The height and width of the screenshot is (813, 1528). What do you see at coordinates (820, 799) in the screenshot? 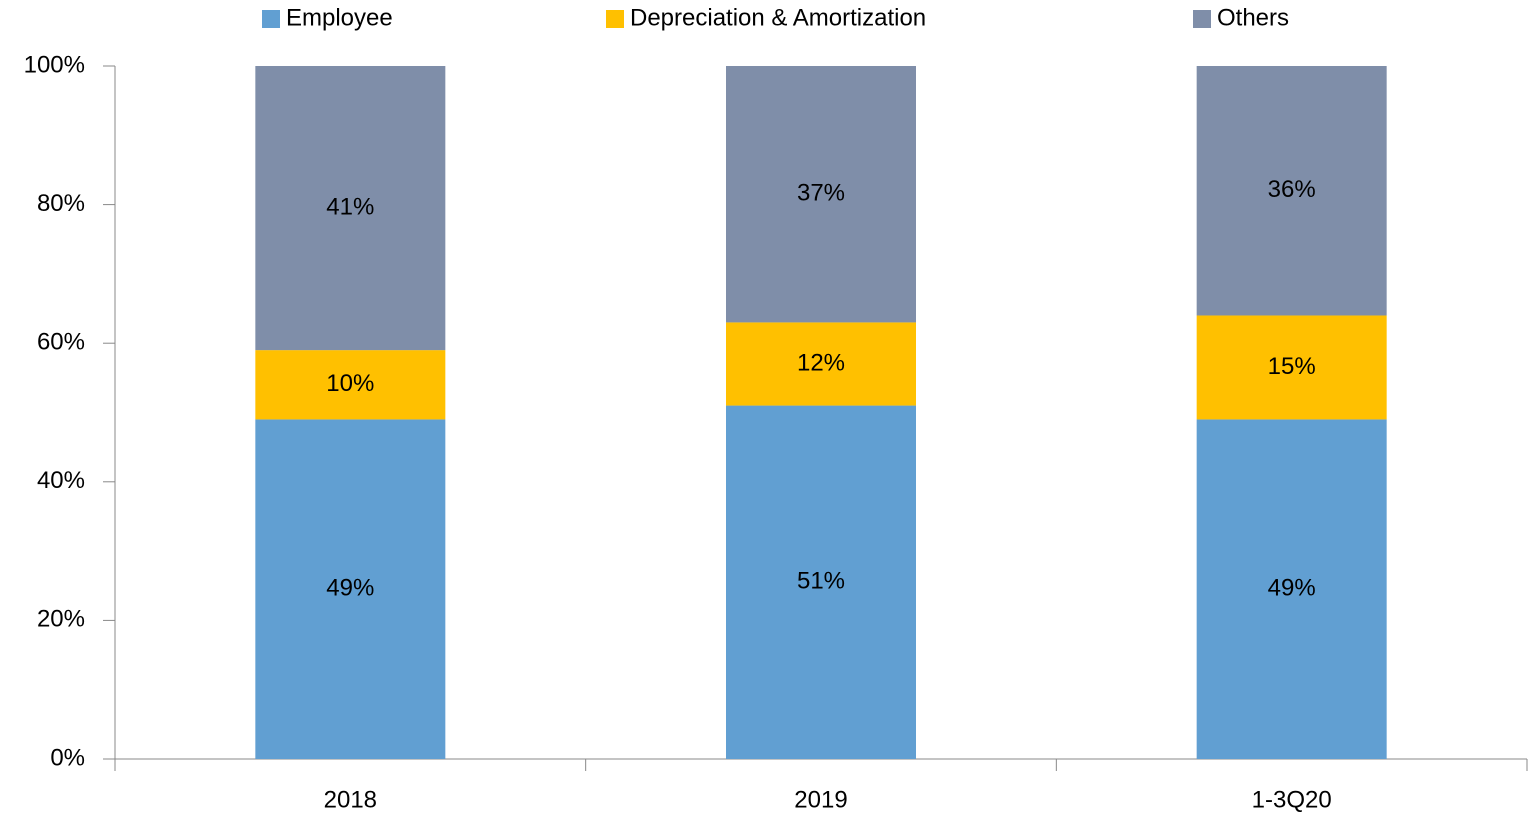
I see `x-tick-label: 2019` at bounding box center [820, 799].